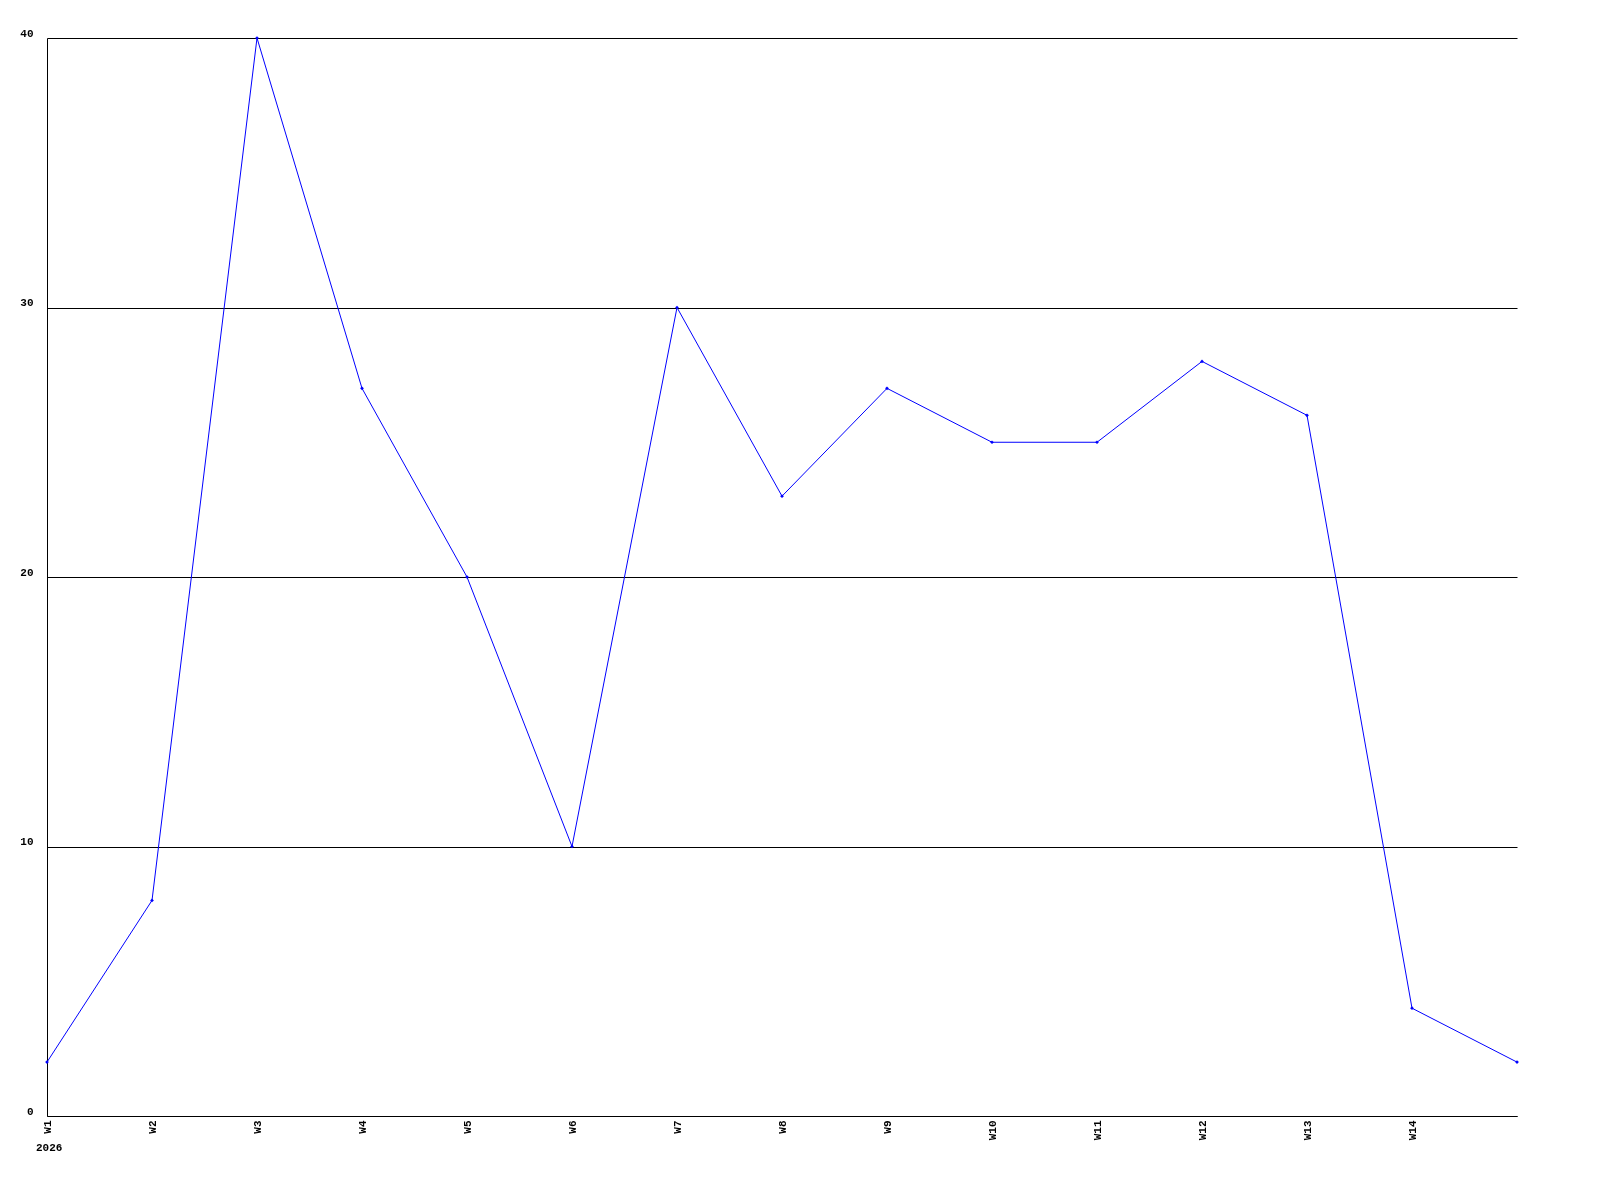 This screenshot has width=1600, height=1200. Describe the element at coordinates (47, 1127) in the screenshot. I see `x-tick-label: W1` at that location.